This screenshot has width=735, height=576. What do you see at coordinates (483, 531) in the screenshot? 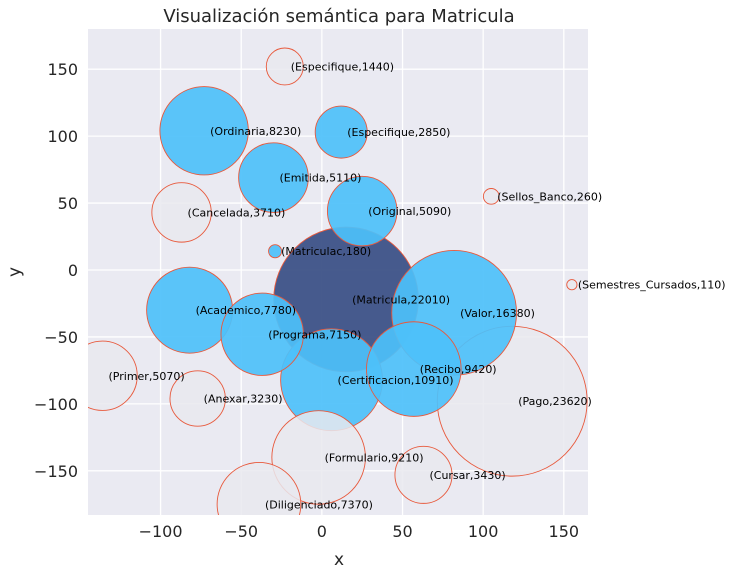
I see `x-tick-label: 100` at bounding box center [483, 531].